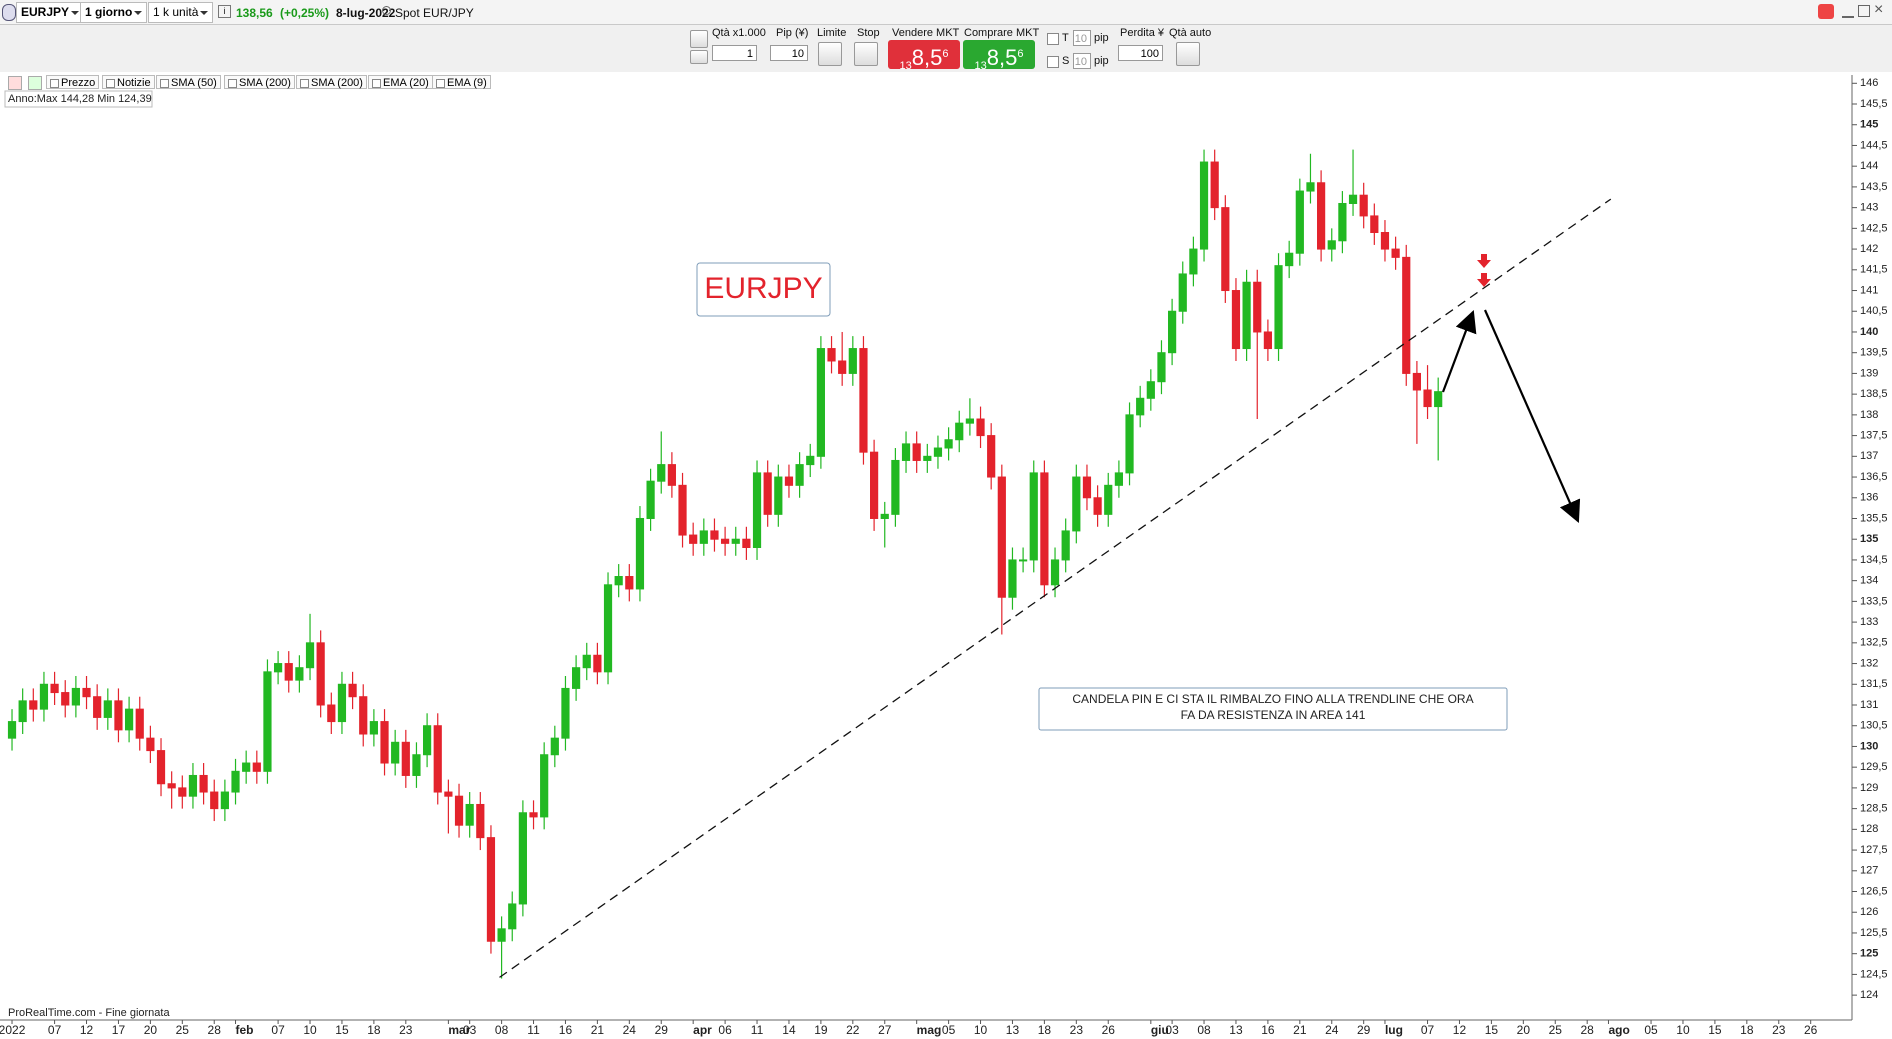 The width and height of the screenshot is (1892, 1039). I want to click on y-tick-label: 136, so click(1869, 498).